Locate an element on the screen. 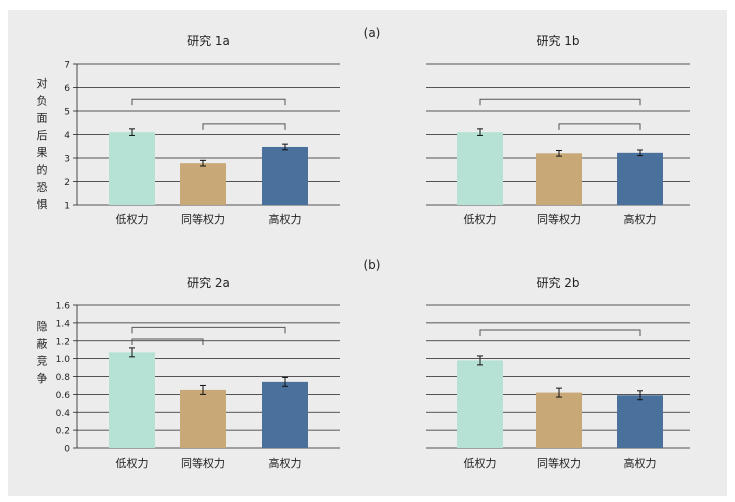 The width and height of the screenshot is (735, 502). y-tick-label: 0.2 is located at coordinates (63, 432).